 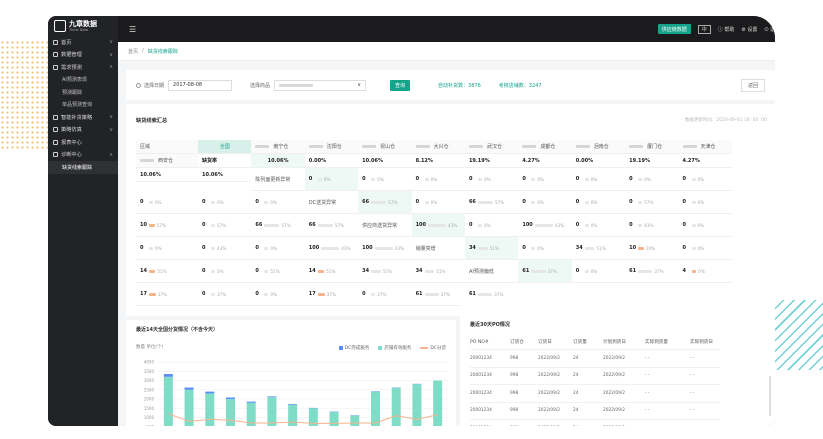 What do you see at coordinates (83, 67) in the screenshot?
I see `sidebar-item: 需求预测 ∧` at bounding box center [83, 67].